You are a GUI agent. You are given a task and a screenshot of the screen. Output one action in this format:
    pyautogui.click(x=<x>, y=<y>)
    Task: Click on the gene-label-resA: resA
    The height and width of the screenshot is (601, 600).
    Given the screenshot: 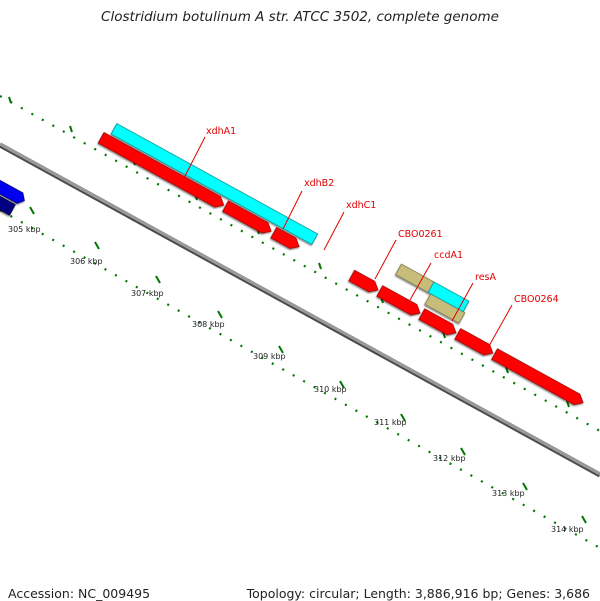 What is the action you would take?
    pyautogui.click(x=485, y=277)
    